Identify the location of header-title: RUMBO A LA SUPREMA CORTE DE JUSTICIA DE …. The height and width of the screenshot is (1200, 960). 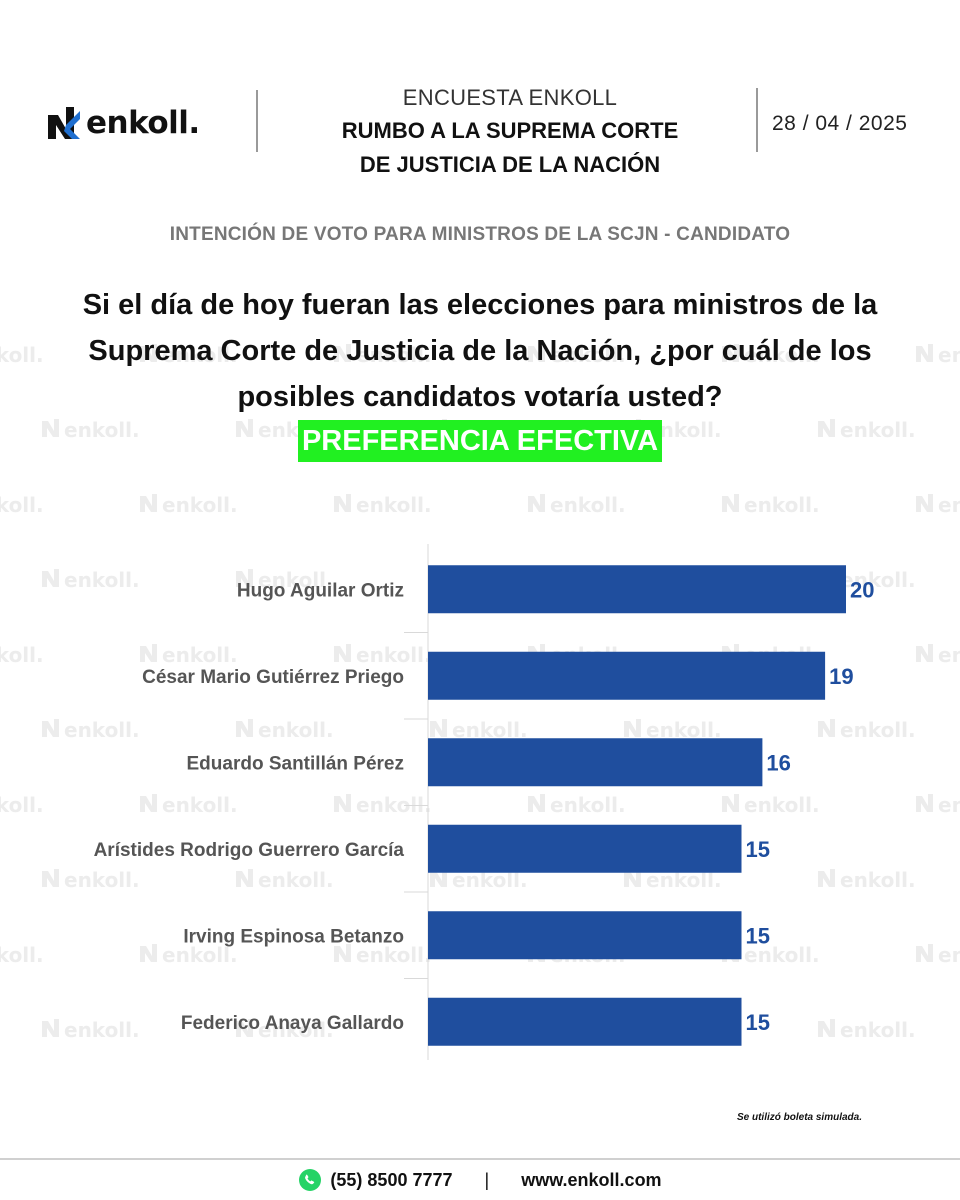
(510, 148).